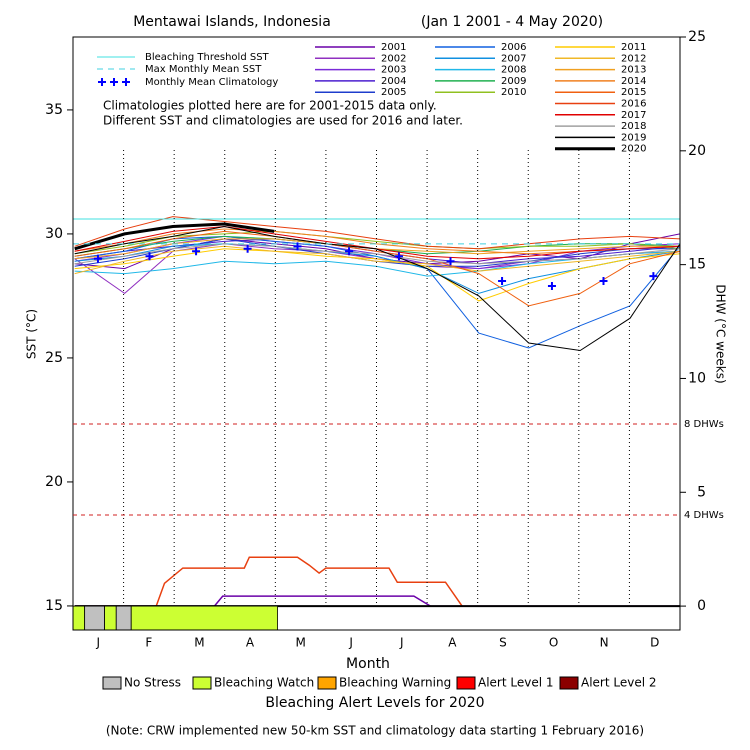 This screenshot has height=750, width=750. What do you see at coordinates (633, 47) in the screenshot?
I see `legend-label: 2011` at bounding box center [633, 47].